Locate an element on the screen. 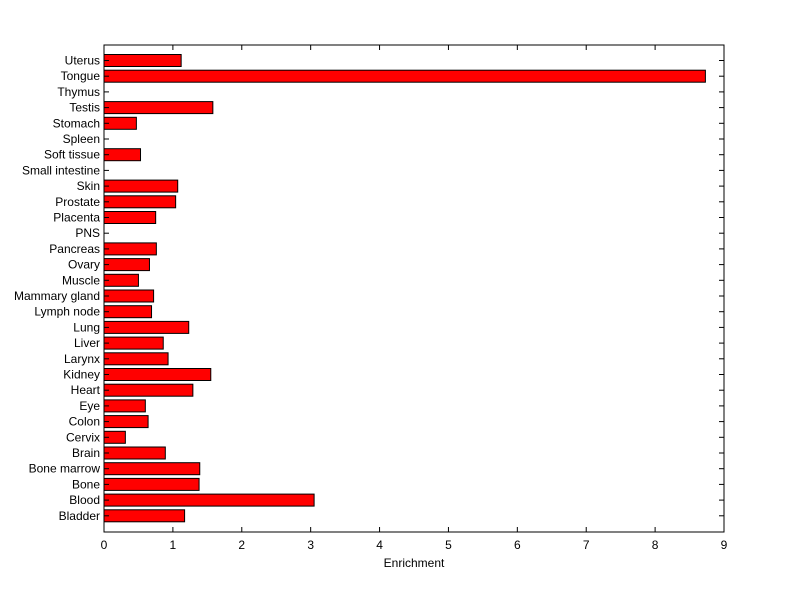 This screenshot has height=599, width=800. y-tick-label-colon: Colon is located at coordinates (84, 422).